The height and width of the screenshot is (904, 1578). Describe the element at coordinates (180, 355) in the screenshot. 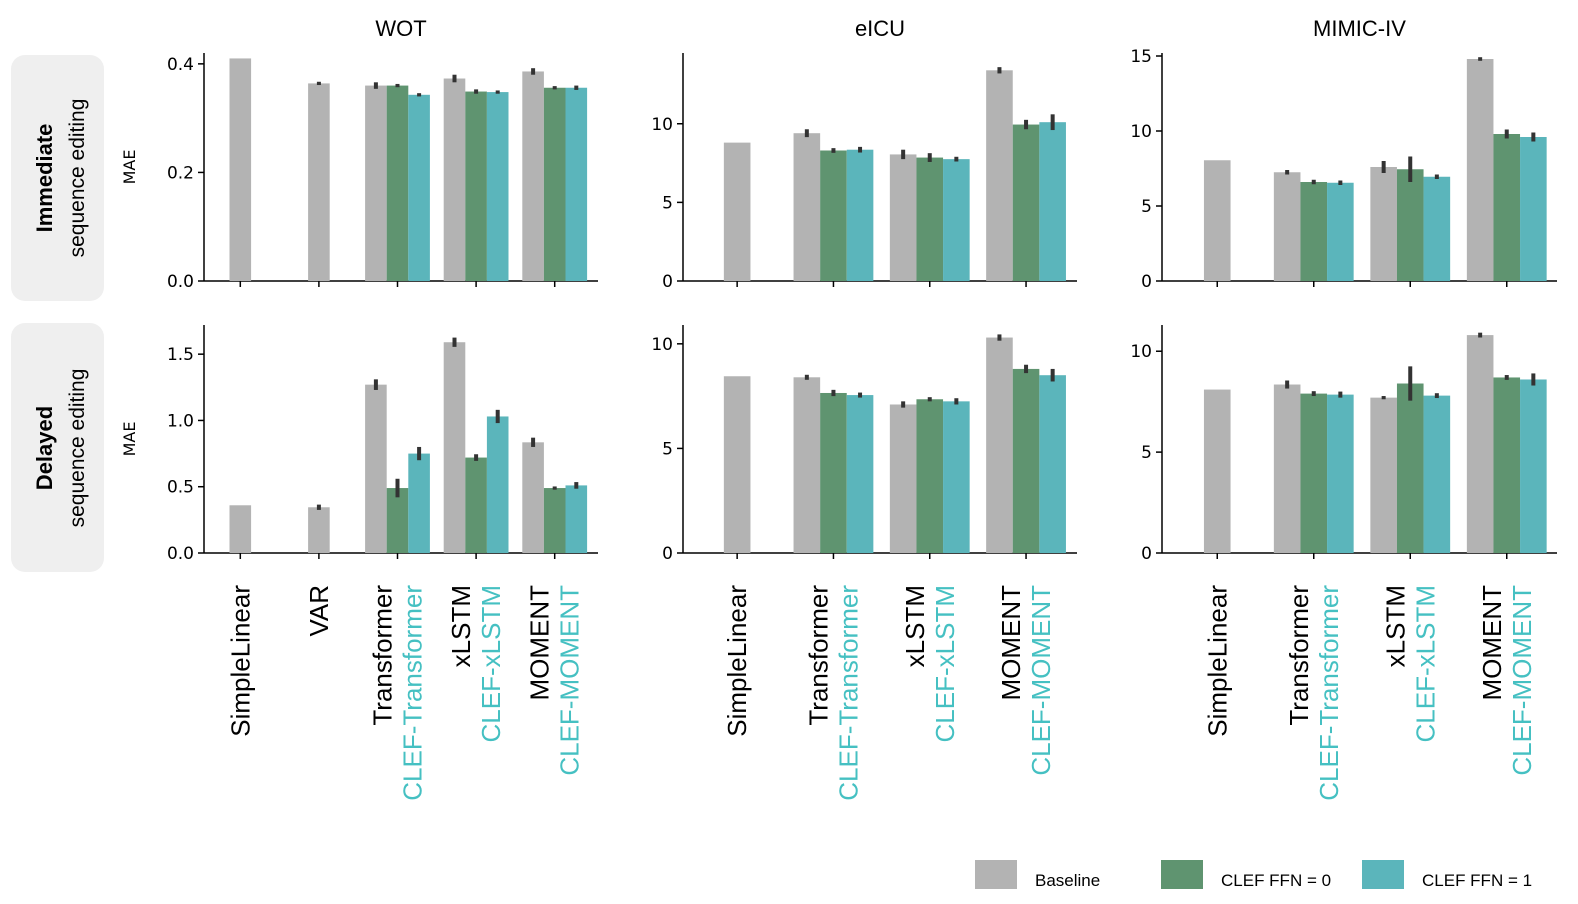

I see `y-tick-label: 1.5` at that location.